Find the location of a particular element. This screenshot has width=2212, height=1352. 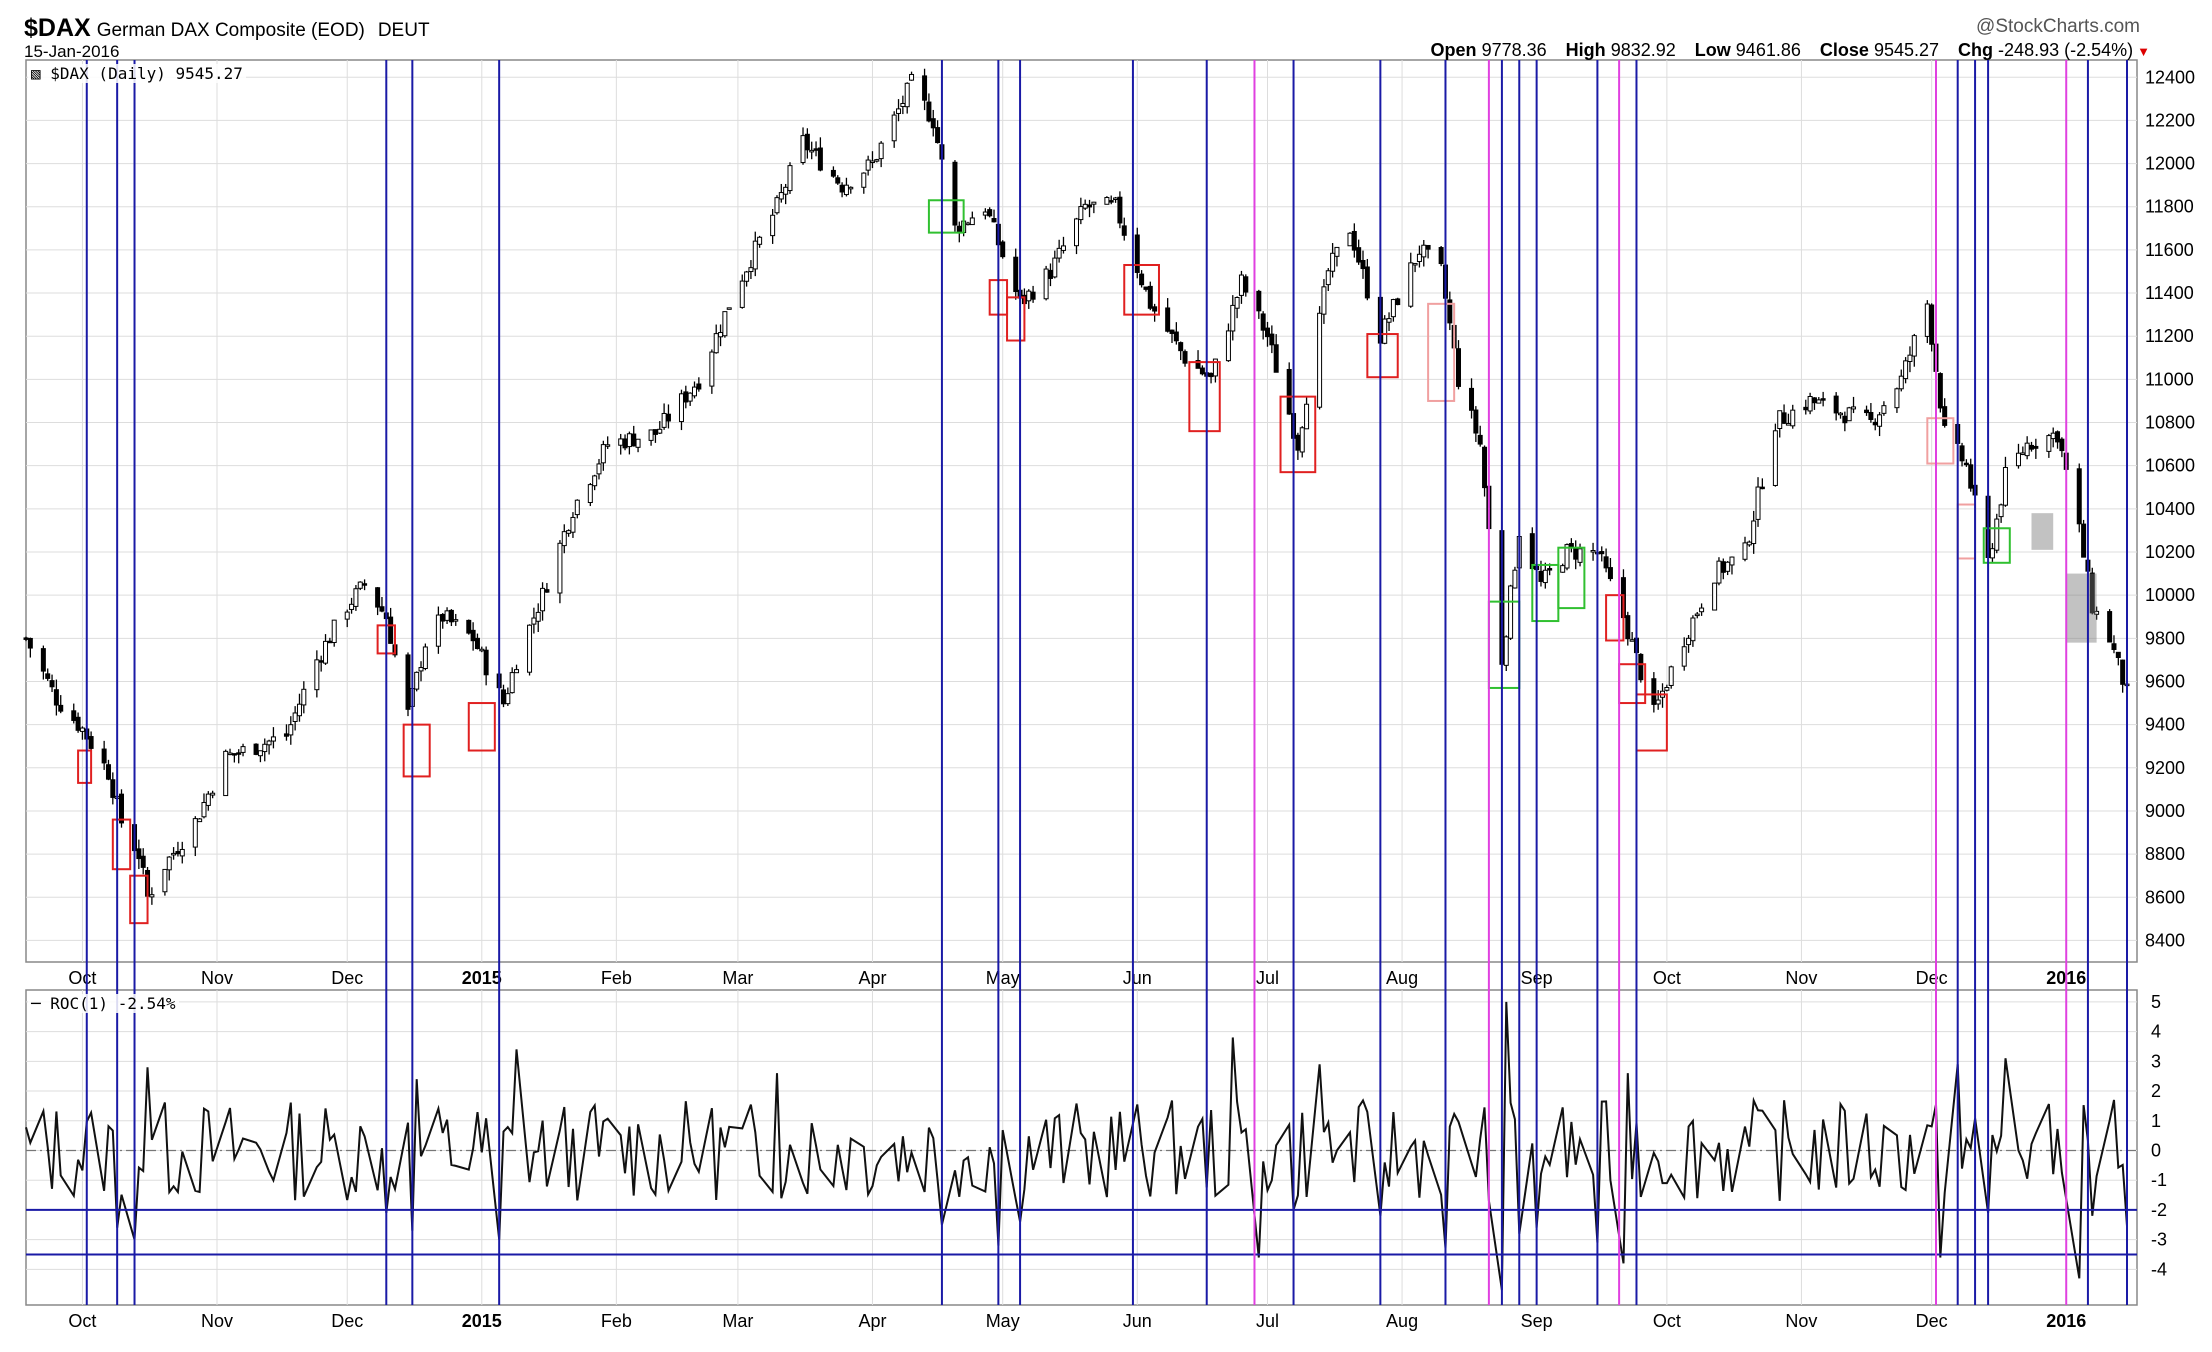

roc-tick-label: 4 is located at coordinates (2156, 1032).